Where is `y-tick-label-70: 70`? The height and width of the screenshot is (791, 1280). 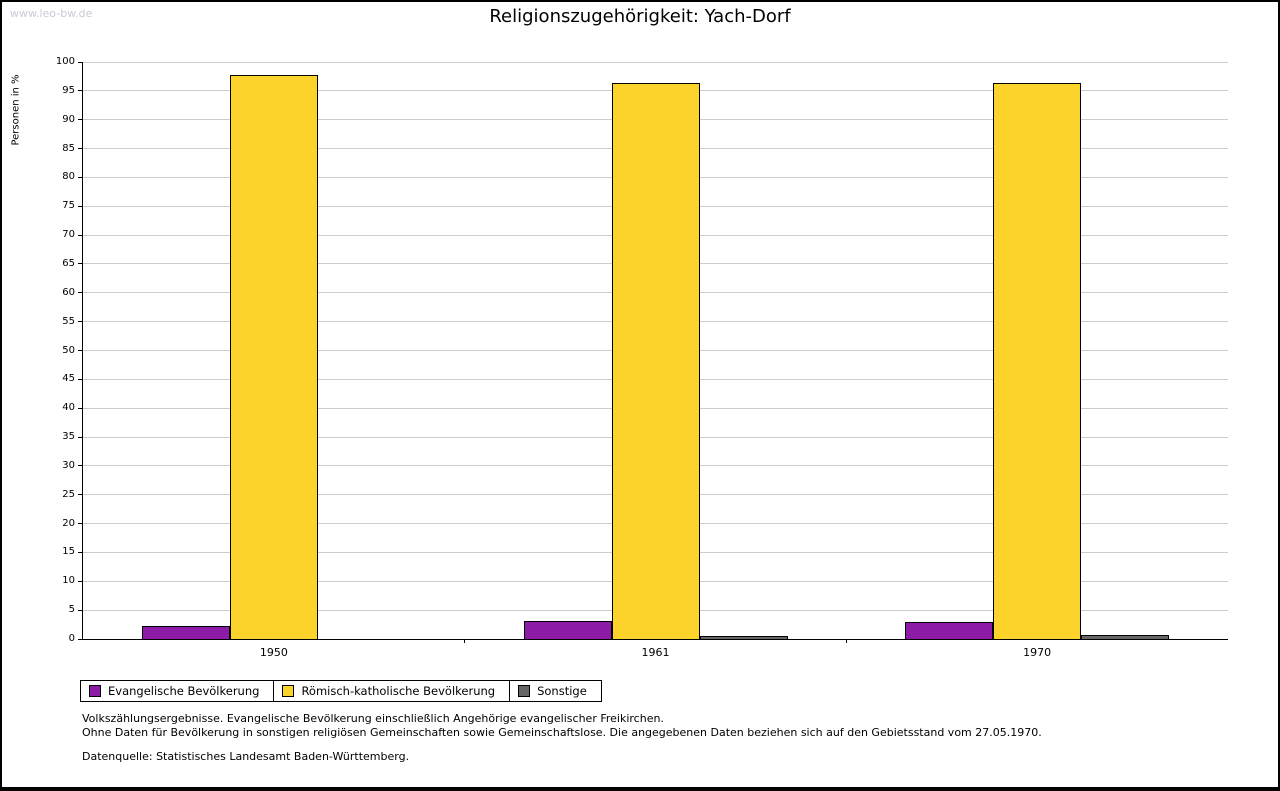 y-tick-label-70: 70 is located at coordinates (68, 235).